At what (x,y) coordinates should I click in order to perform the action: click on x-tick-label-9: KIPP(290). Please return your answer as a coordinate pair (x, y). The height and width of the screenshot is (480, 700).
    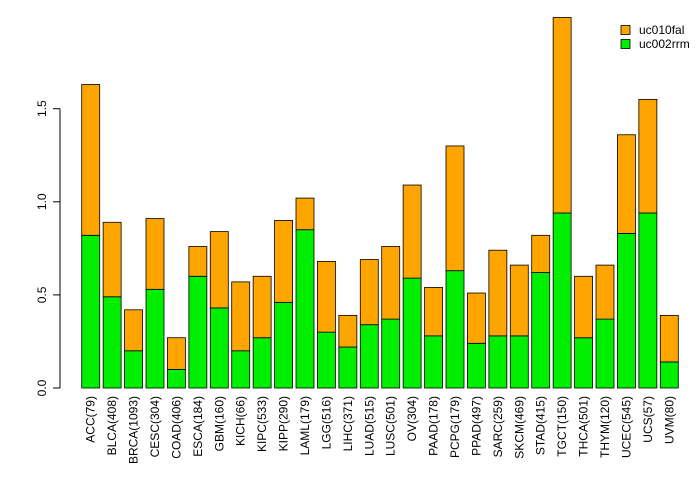
    Looking at the image, I should click on (284, 423).